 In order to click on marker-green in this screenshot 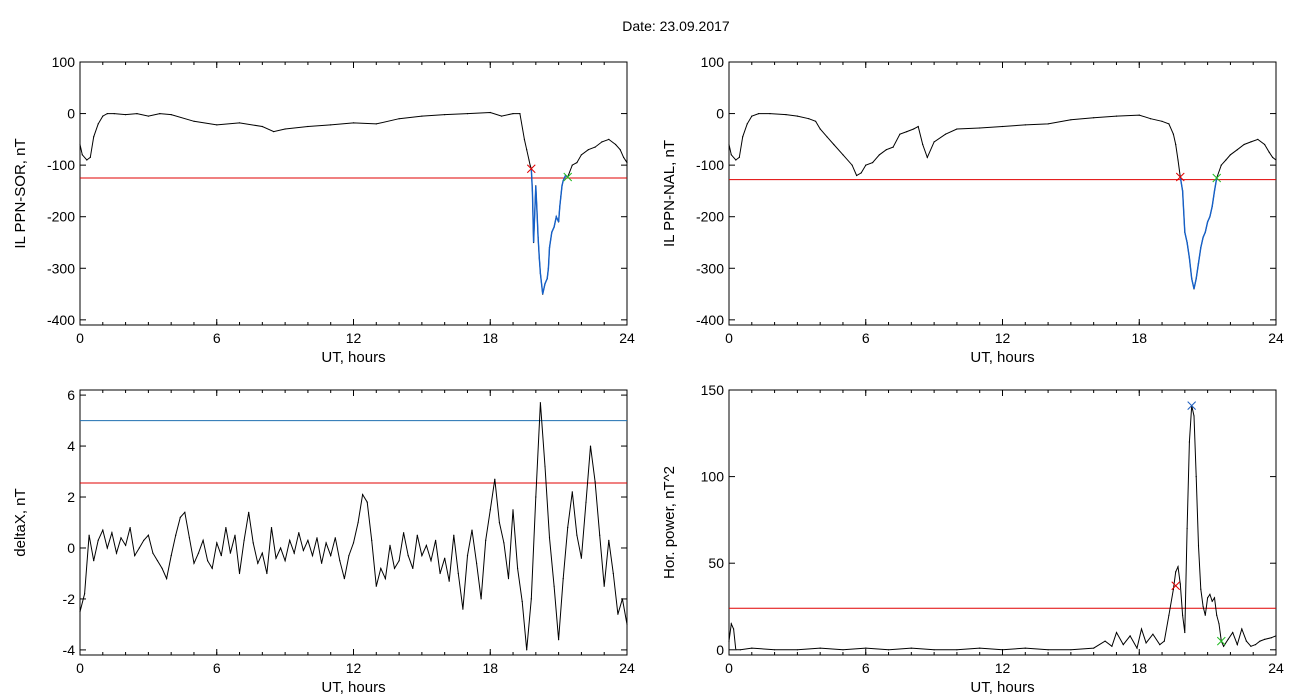, I will do `click(1221, 641)`.